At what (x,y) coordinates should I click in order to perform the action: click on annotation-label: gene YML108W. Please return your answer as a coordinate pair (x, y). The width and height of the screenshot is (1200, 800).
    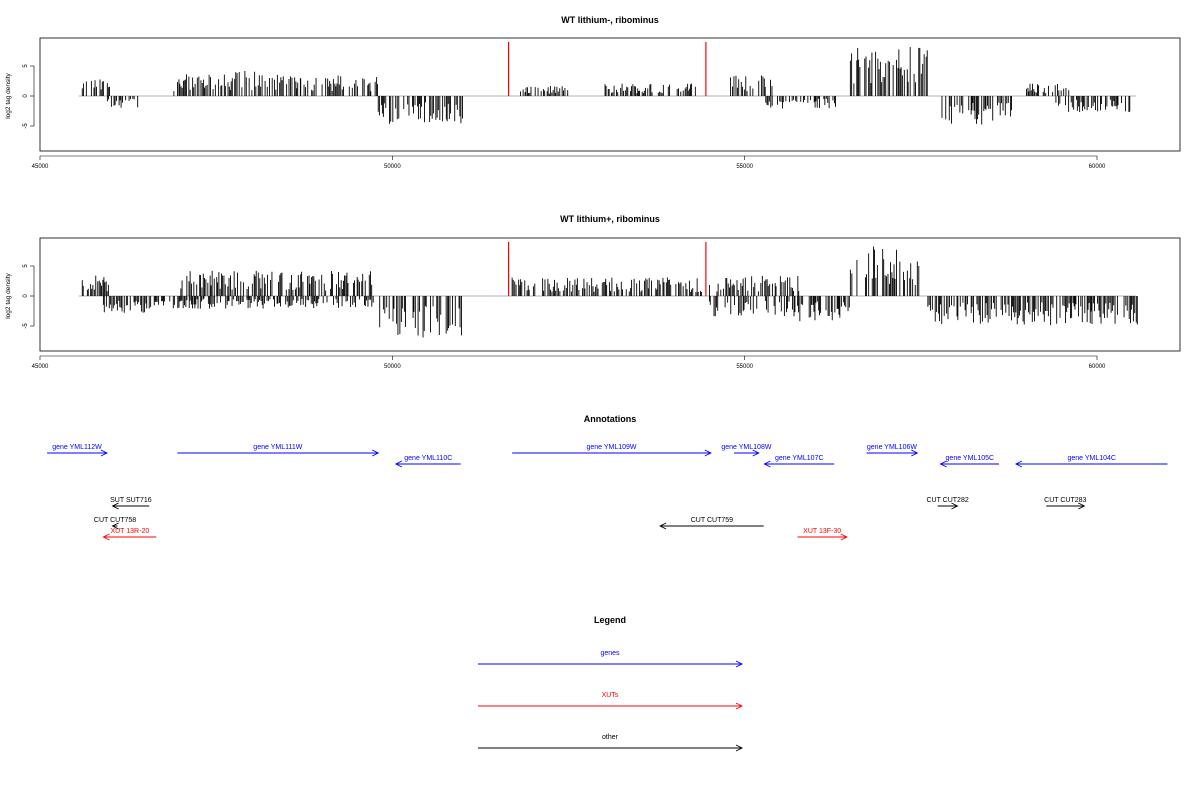
    Looking at the image, I should click on (746, 447).